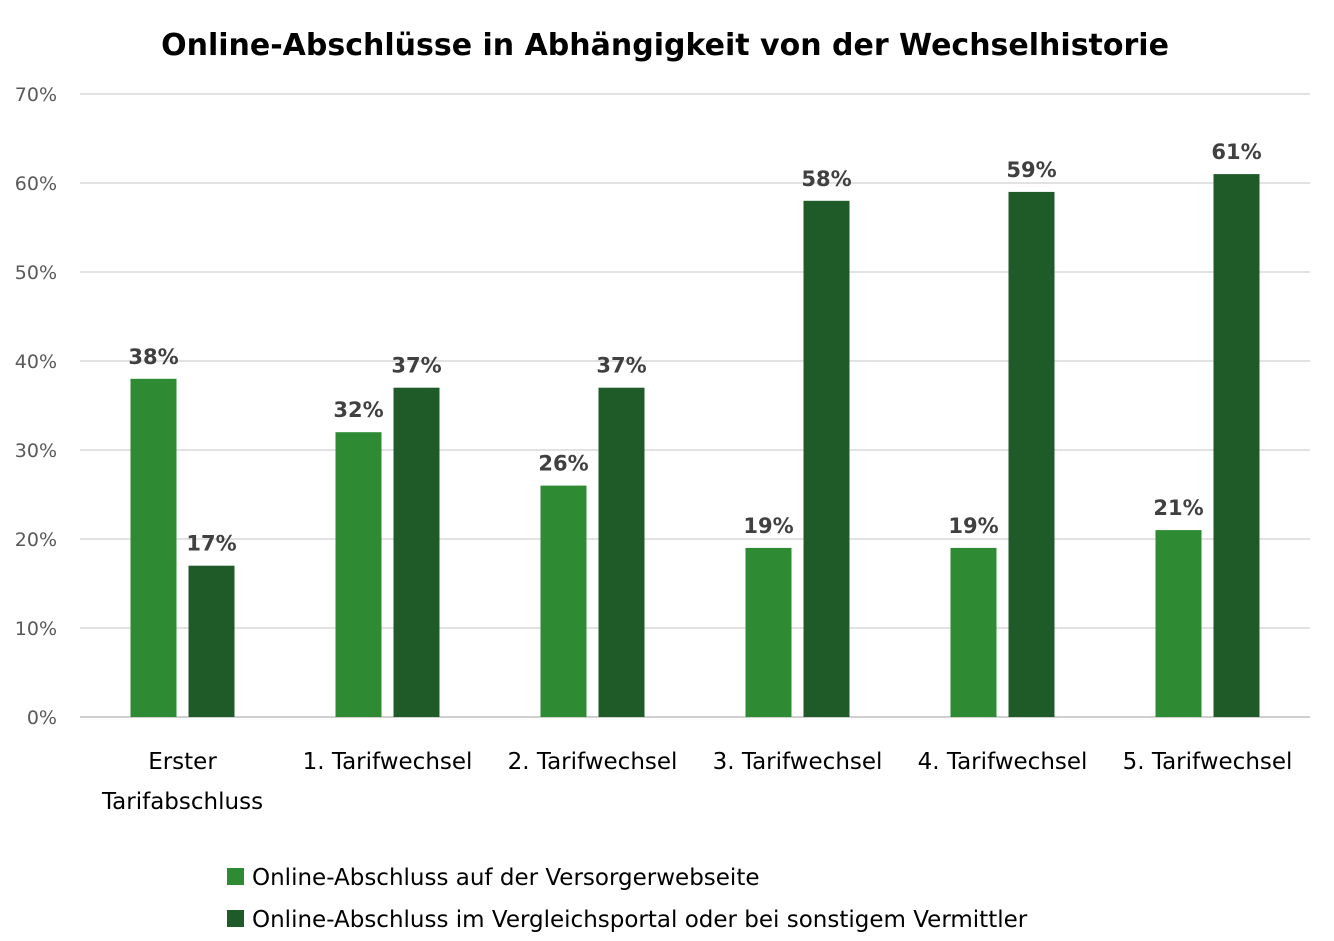 The height and width of the screenshot is (941, 1334). What do you see at coordinates (36, 95) in the screenshot?
I see `y-tick-label: 70%` at bounding box center [36, 95].